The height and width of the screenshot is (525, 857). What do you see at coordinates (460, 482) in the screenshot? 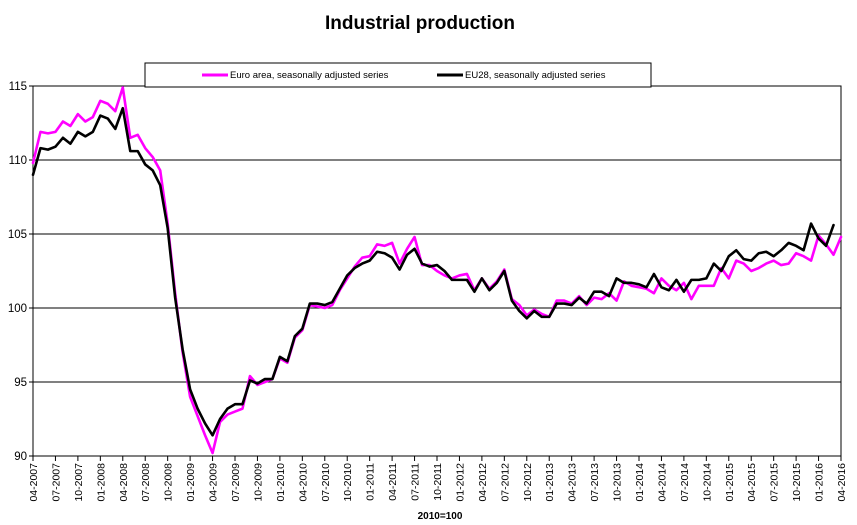
I see `x-tick-label: 01-2012` at bounding box center [460, 482].